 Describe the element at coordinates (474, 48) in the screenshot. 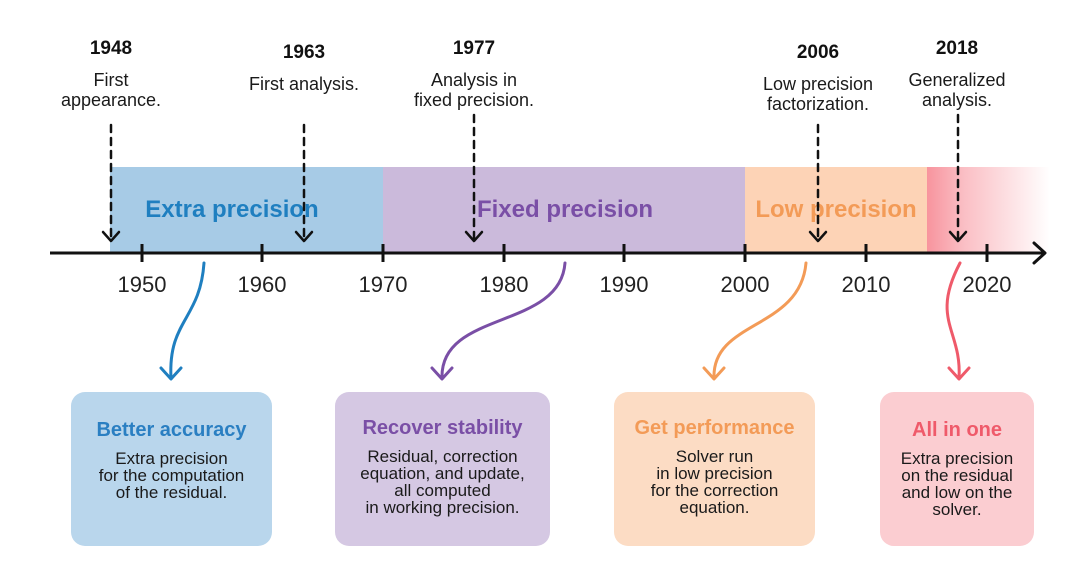

I see `event-year: 1977` at that location.